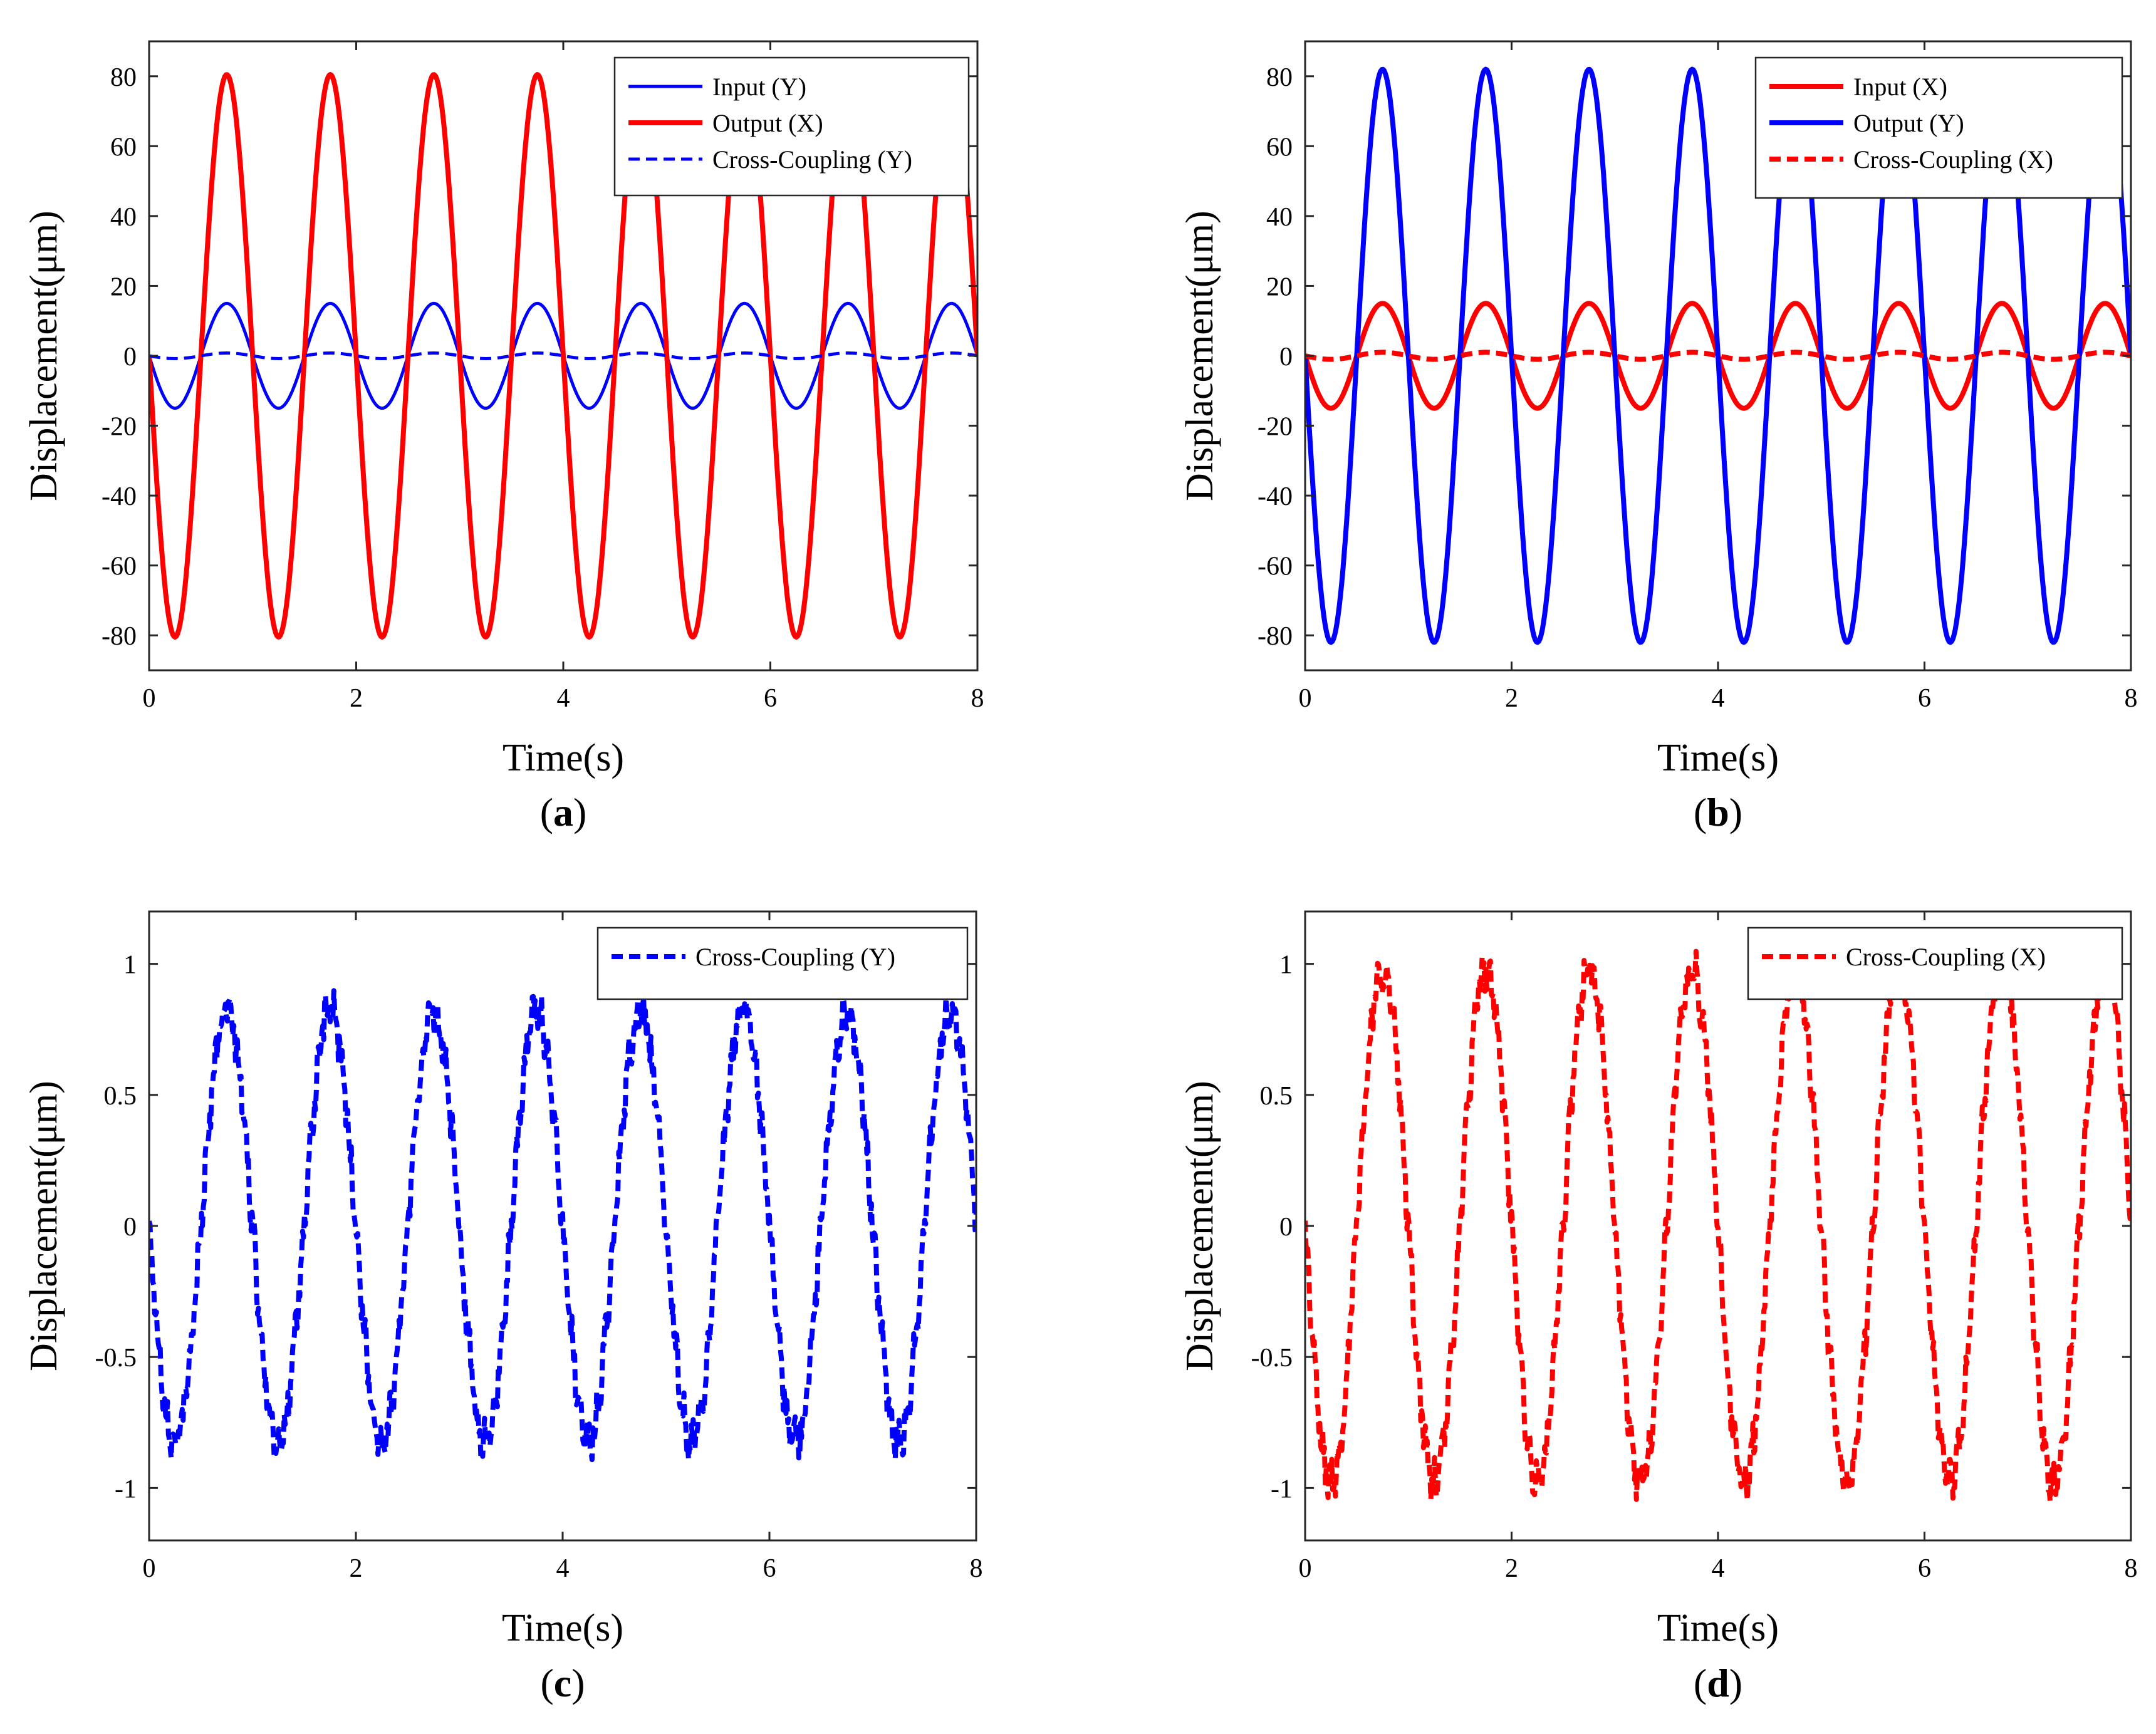  I want to click on legend-label-2: Output (X), so click(767, 123).